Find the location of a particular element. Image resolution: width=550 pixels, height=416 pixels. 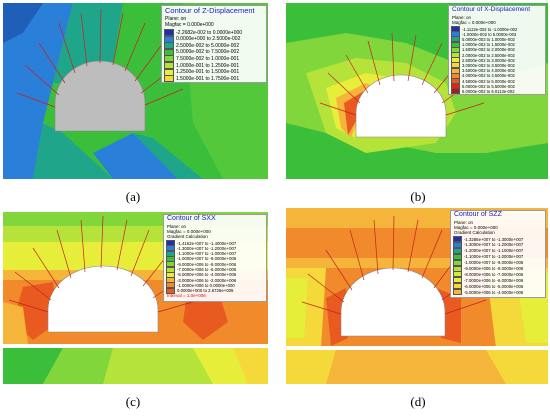

legend-plane-c: Plane: on is located at coordinates (177, 226).